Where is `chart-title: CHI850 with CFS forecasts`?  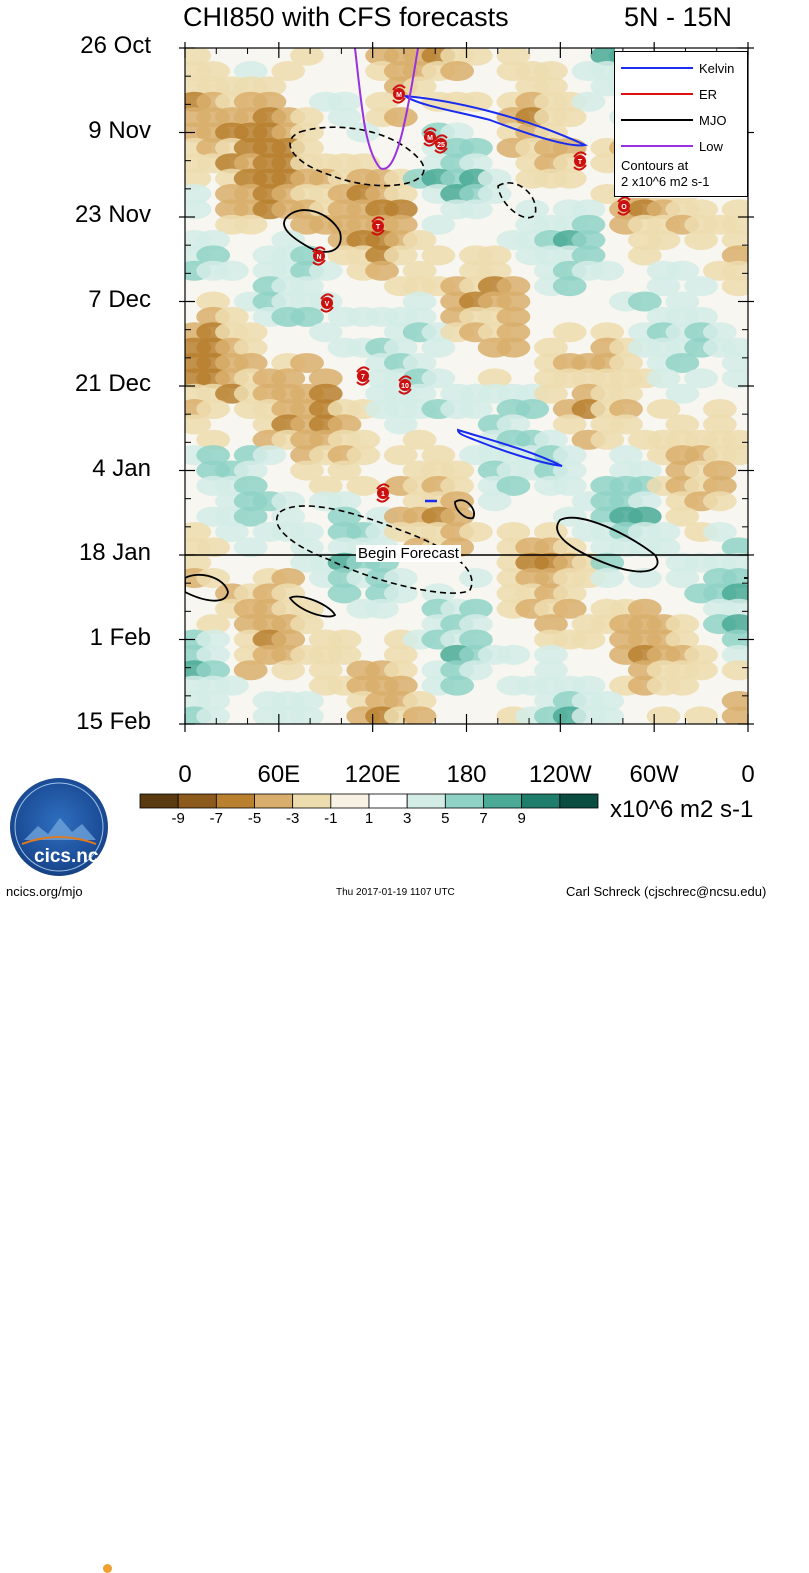
chart-title: CHI850 with CFS forecasts is located at coordinates (346, 17).